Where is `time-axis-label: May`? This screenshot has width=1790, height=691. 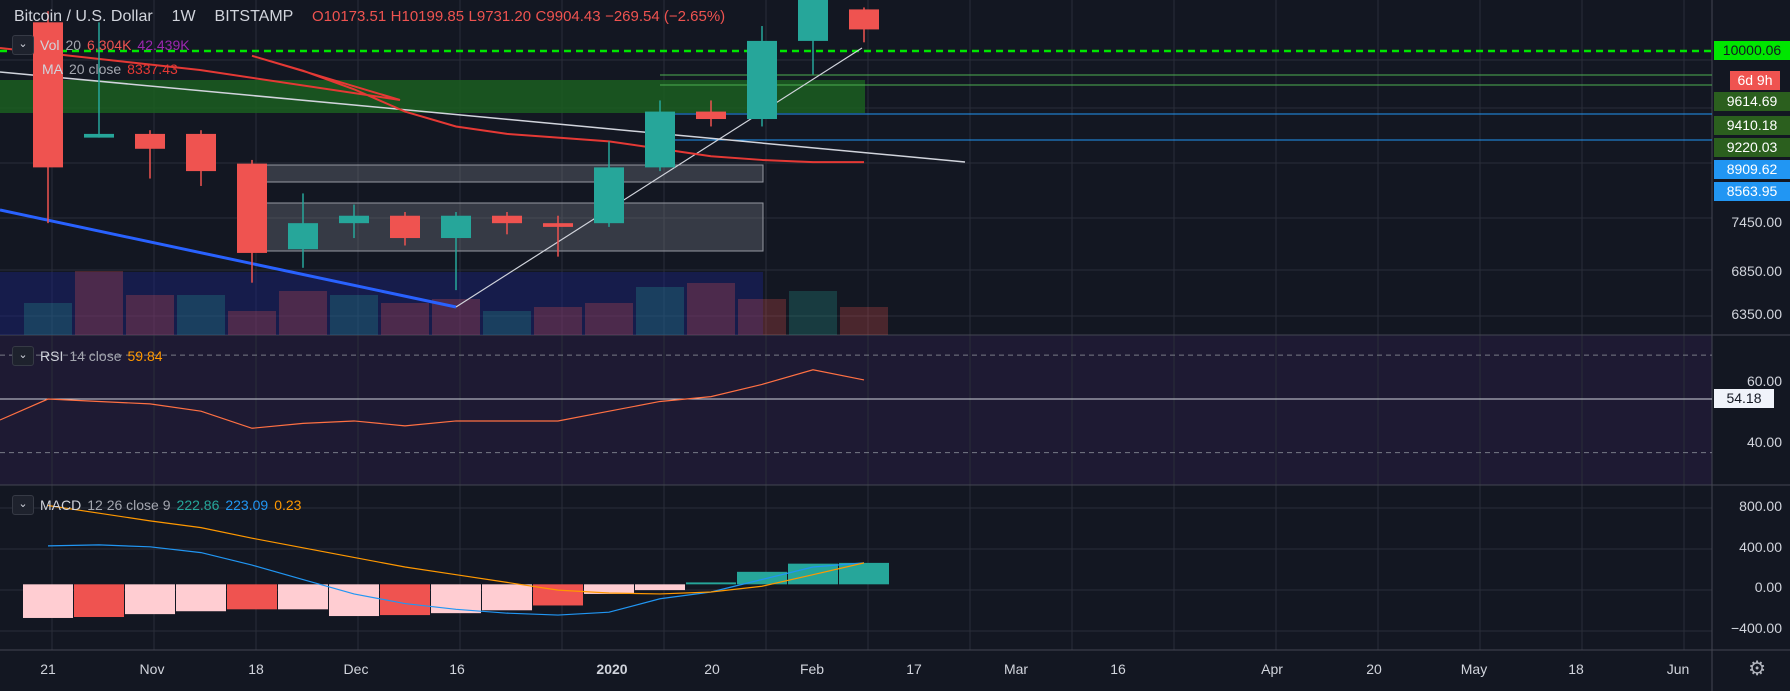 time-axis-label: May is located at coordinates (1474, 669).